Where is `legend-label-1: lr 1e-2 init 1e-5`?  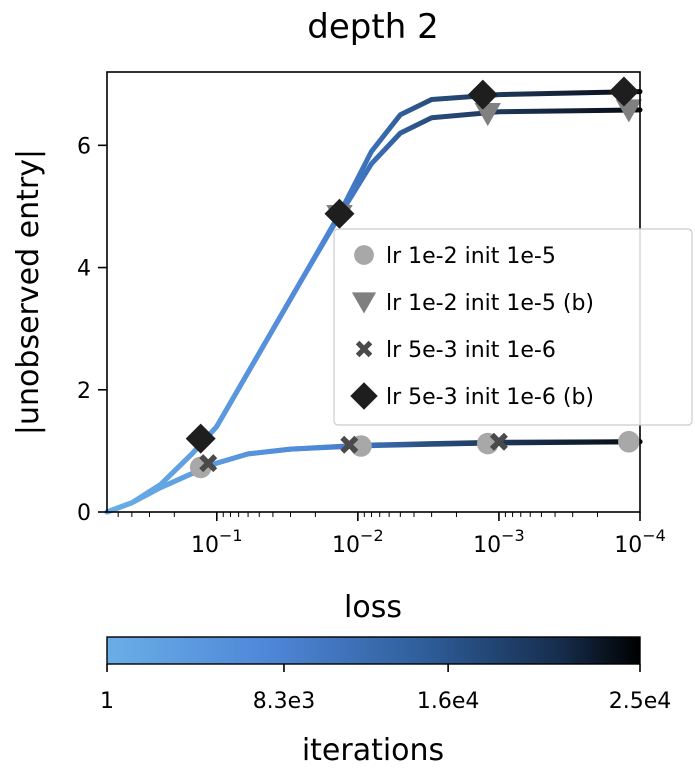
legend-label-1: lr 1e-2 init 1e-5 is located at coordinates (471, 256).